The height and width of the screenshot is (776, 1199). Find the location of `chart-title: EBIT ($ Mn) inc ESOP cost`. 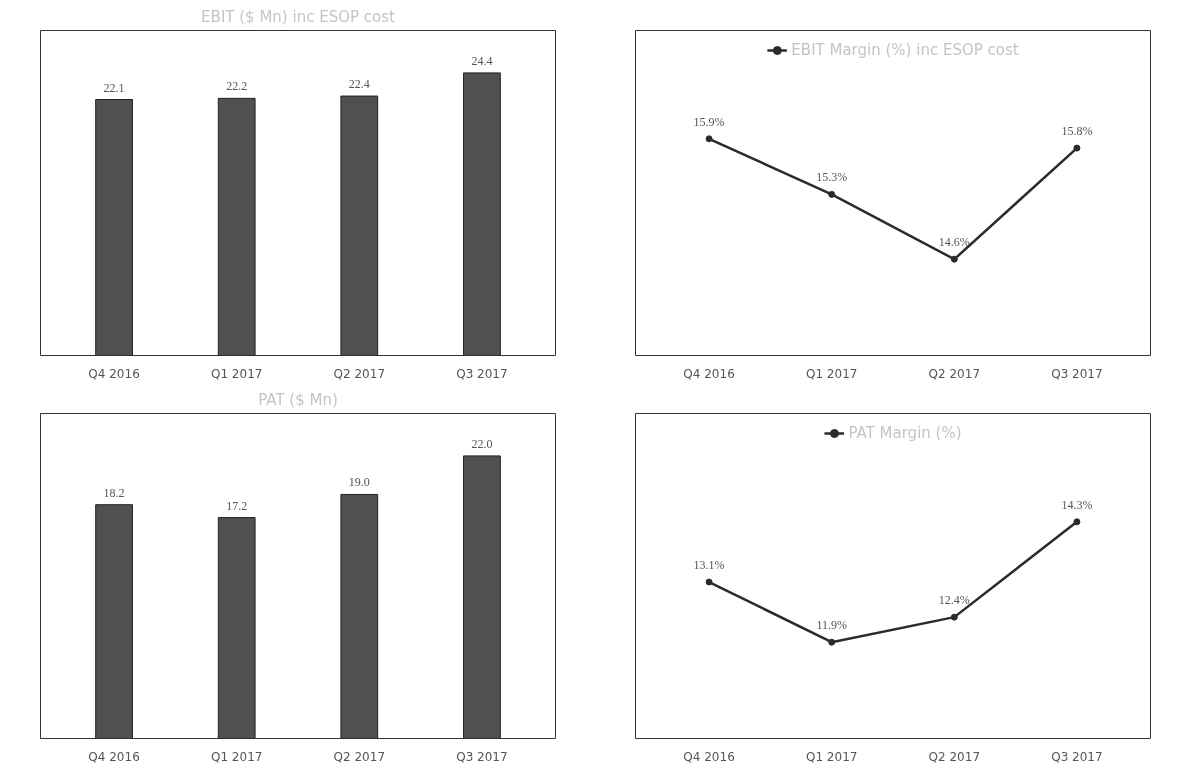

chart-title: EBIT ($ Mn) inc ESOP cost is located at coordinates (298, 16).